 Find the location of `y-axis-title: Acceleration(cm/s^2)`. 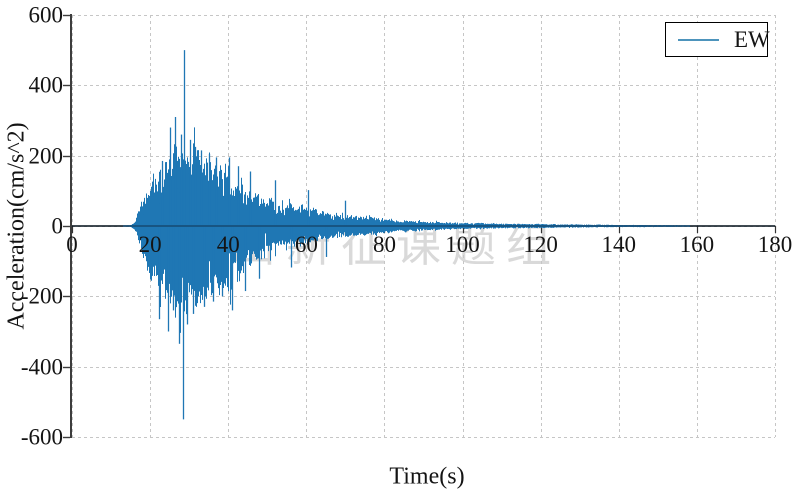

y-axis-title: Acceleration(cm/s^2) is located at coordinates (16, 226).